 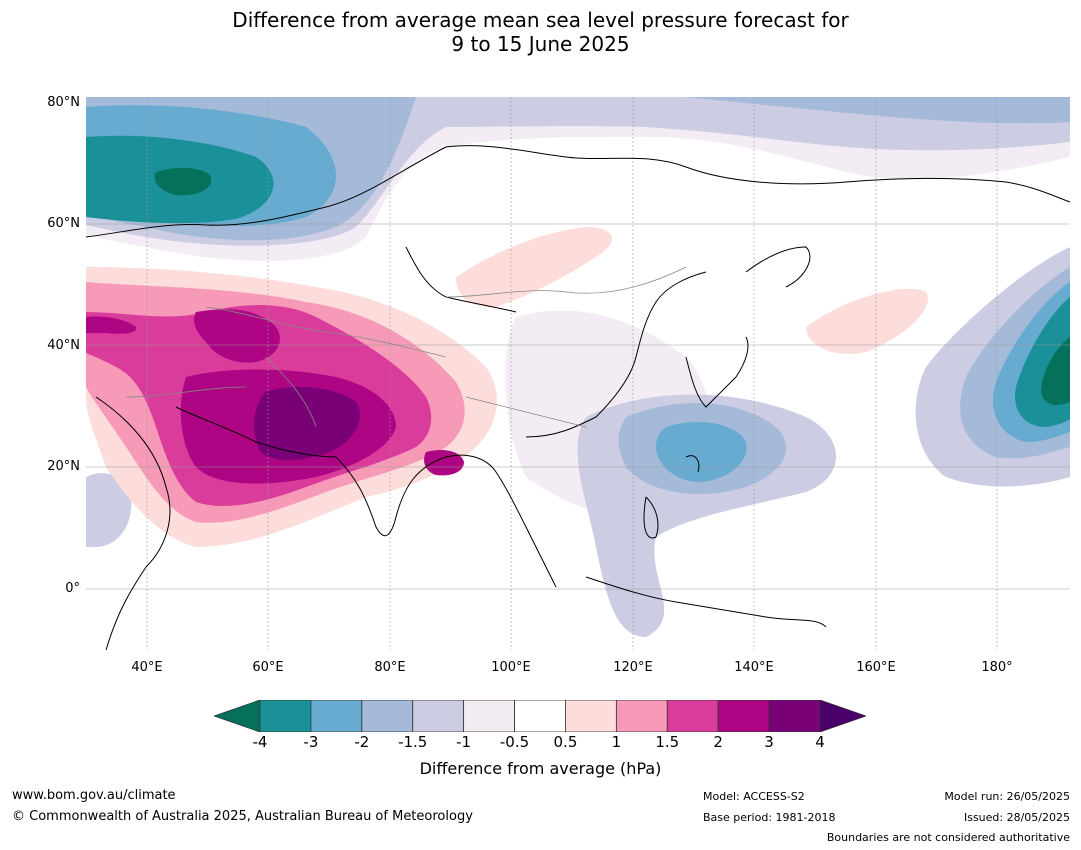 What do you see at coordinates (464, 742) in the screenshot?
I see `colorbar-tick-label: -1` at bounding box center [464, 742].